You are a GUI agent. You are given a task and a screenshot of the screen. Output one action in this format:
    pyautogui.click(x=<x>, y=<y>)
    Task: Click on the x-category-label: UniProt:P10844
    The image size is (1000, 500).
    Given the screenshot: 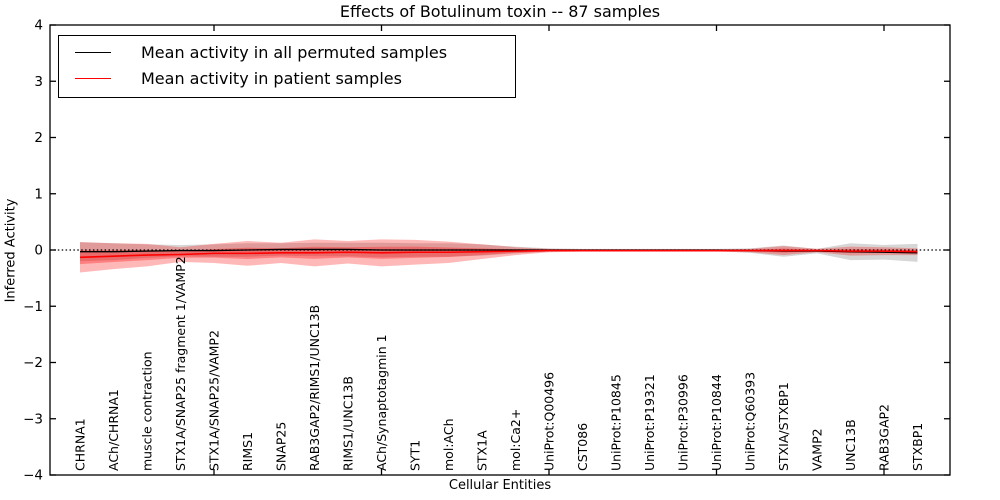 What is the action you would take?
    pyautogui.click(x=716, y=422)
    